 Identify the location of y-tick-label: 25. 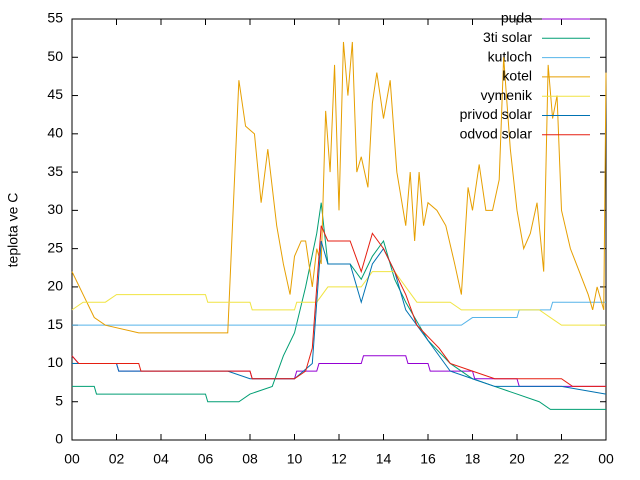
(55, 247).